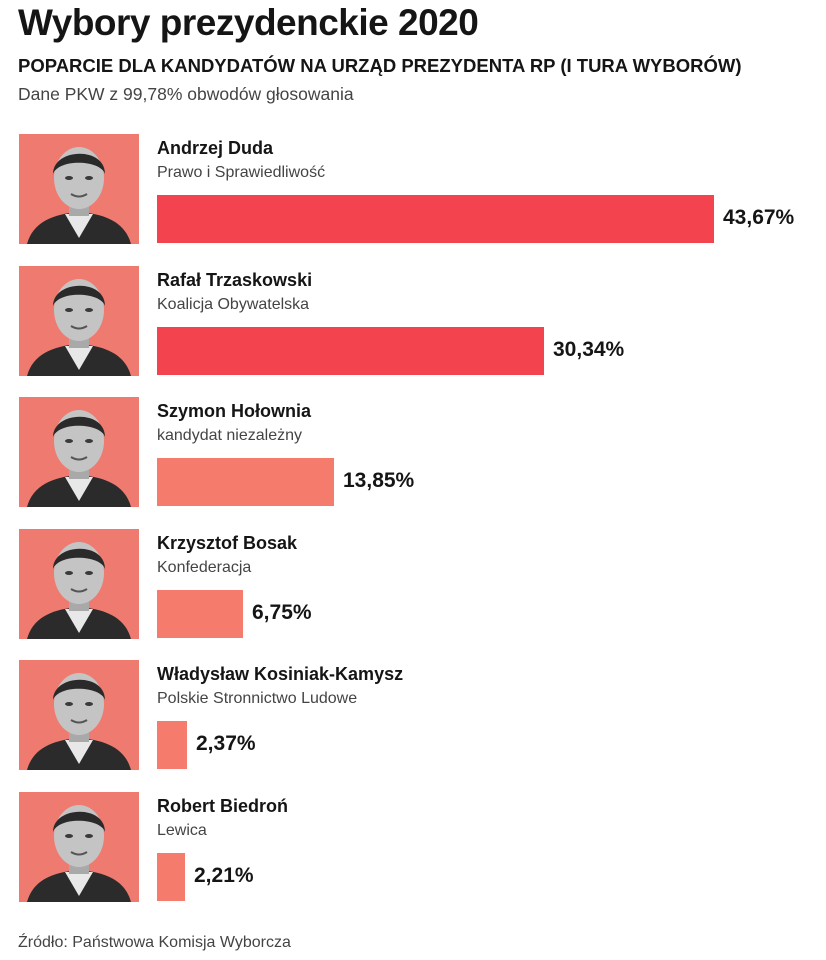  Describe the element at coordinates (413, 452) in the screenshot. I see `candidate-row: Szymon Hołownia kandydat niezależny 13,85%` at that location.